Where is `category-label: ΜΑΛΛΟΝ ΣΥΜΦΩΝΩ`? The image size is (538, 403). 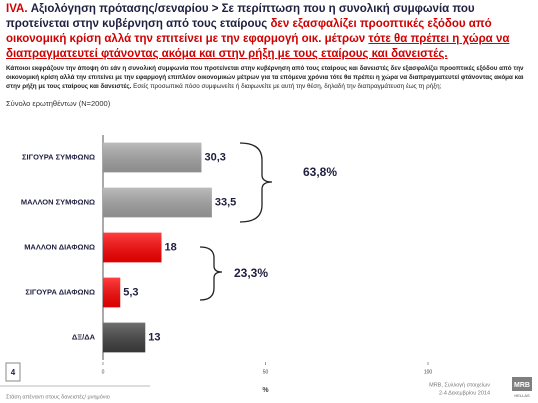
category-label: ΜΑΛΛΟΝ ΣΥΜΦΩΝΩ is located at coordinates (58, 201).